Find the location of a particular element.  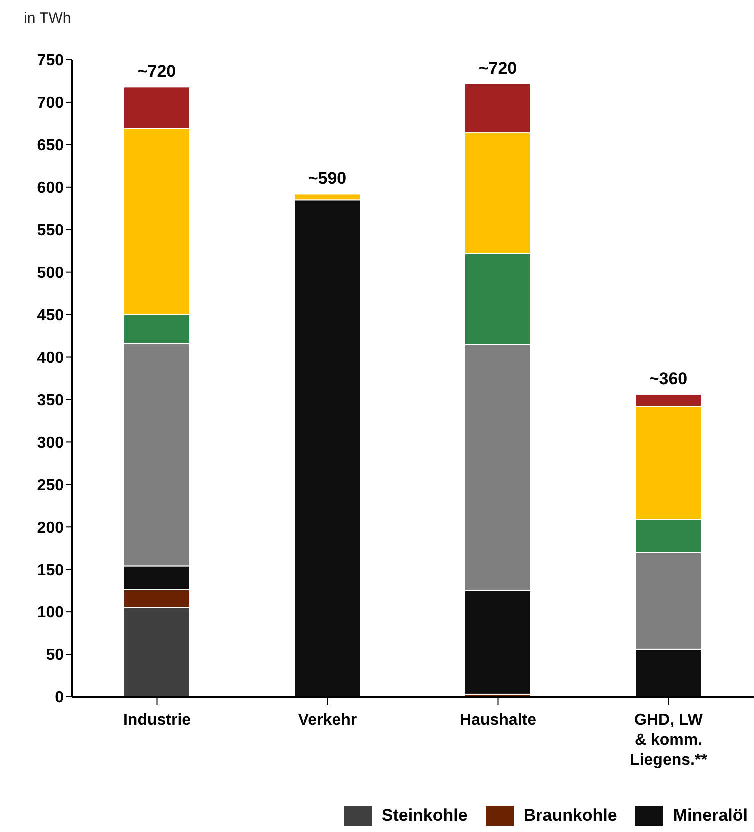

y-axis-title: in TWh is located at coordinates (48, 18).